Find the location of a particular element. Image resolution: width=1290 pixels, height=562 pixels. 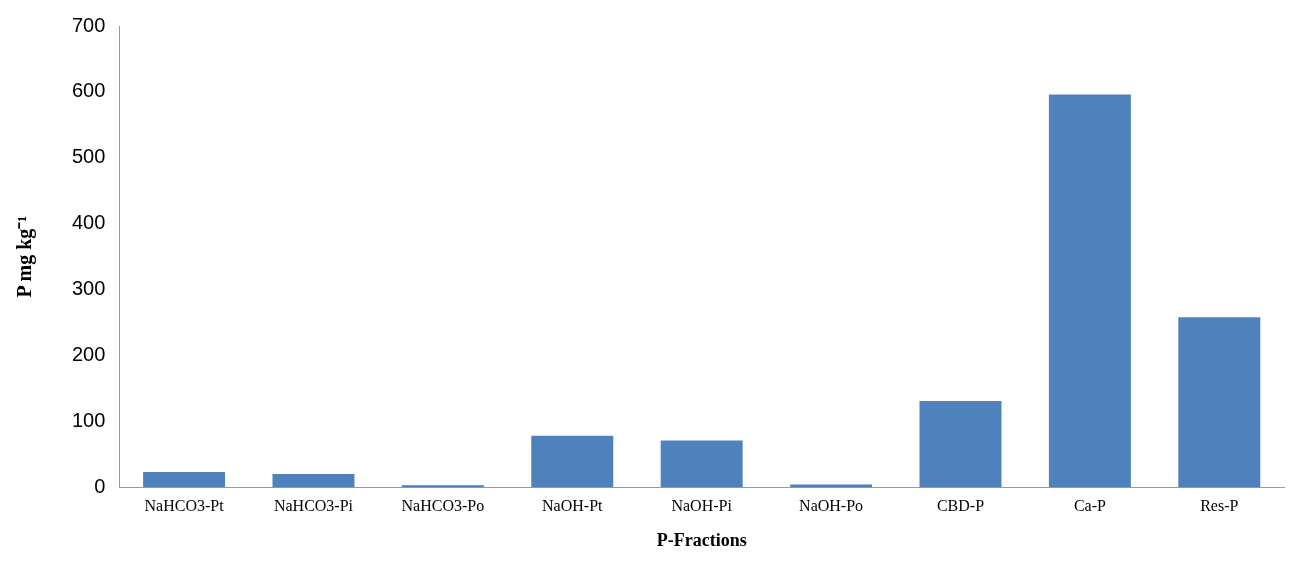

x-axis-title: P-Fractions is located at coordinates (701, 539).